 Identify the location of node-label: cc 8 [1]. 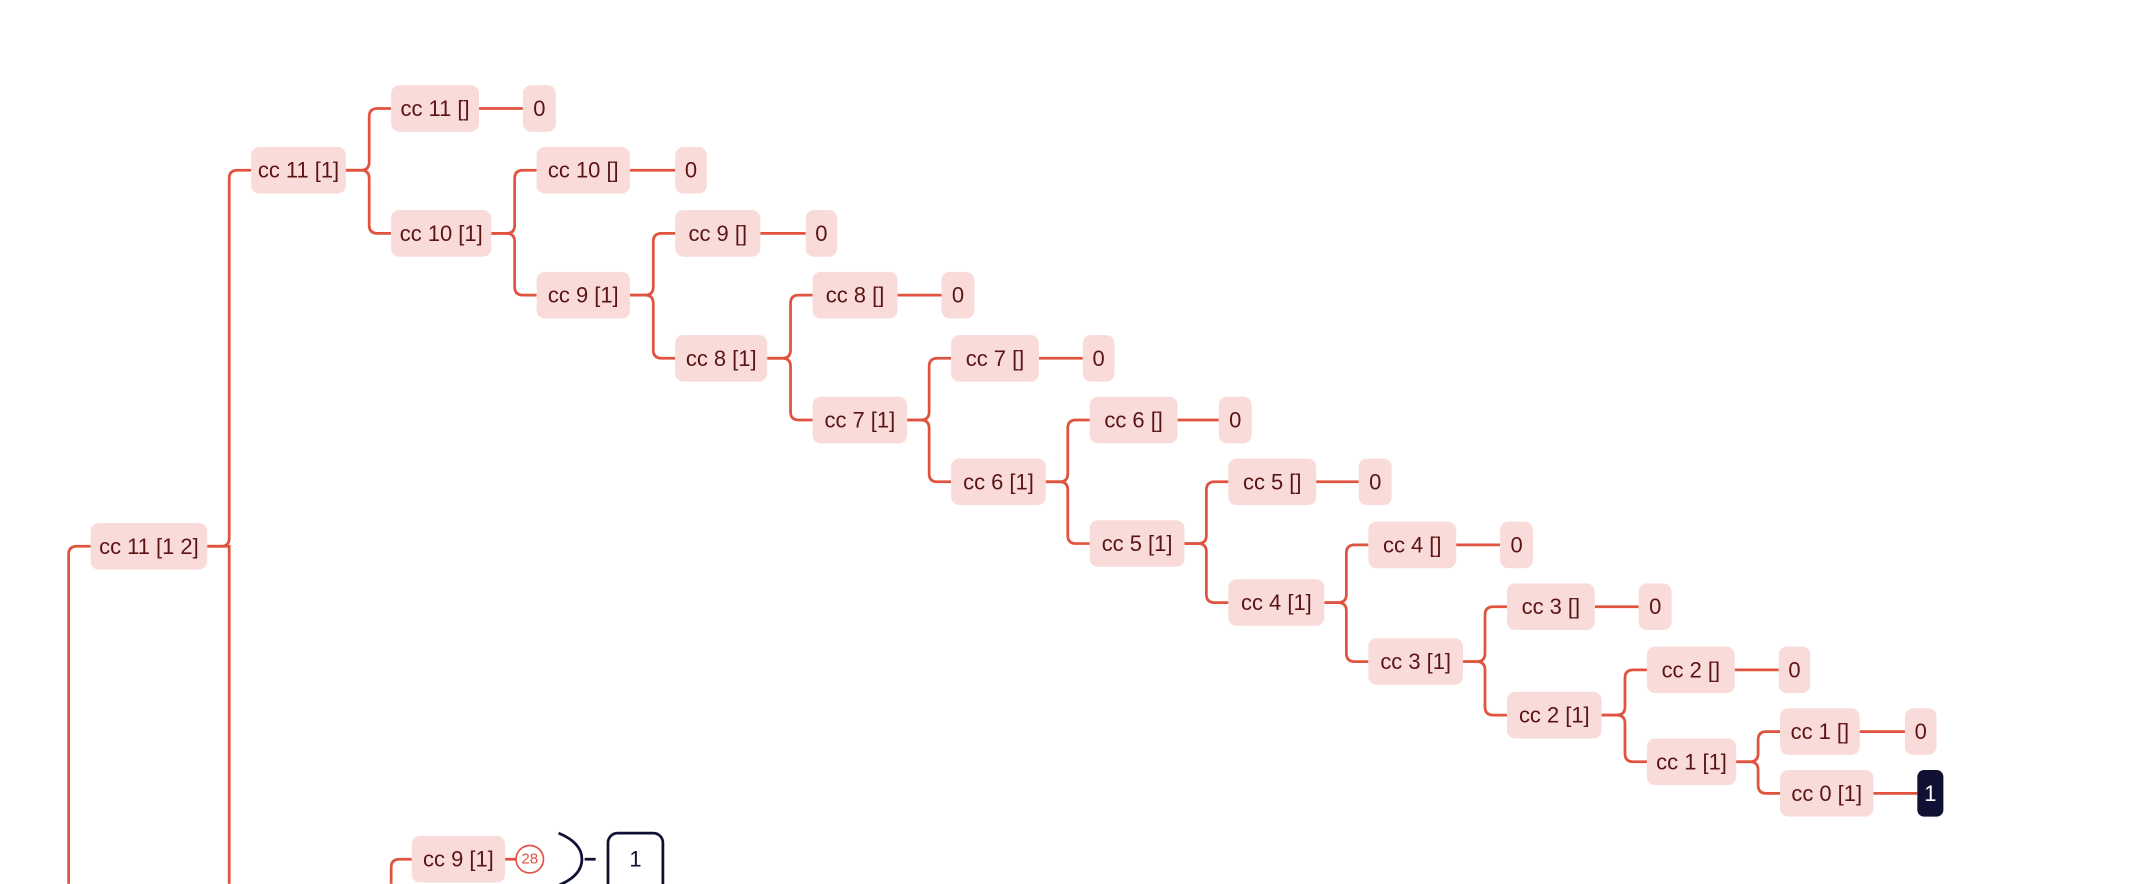
(721, 358).